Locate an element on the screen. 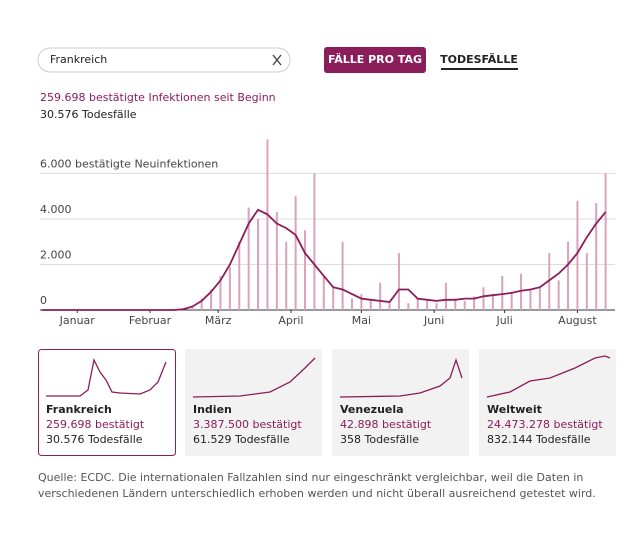 Image resolution: width=639 pixels, height=538 pixels. x-tick-label: Juli is located at coordinates (503, 320).